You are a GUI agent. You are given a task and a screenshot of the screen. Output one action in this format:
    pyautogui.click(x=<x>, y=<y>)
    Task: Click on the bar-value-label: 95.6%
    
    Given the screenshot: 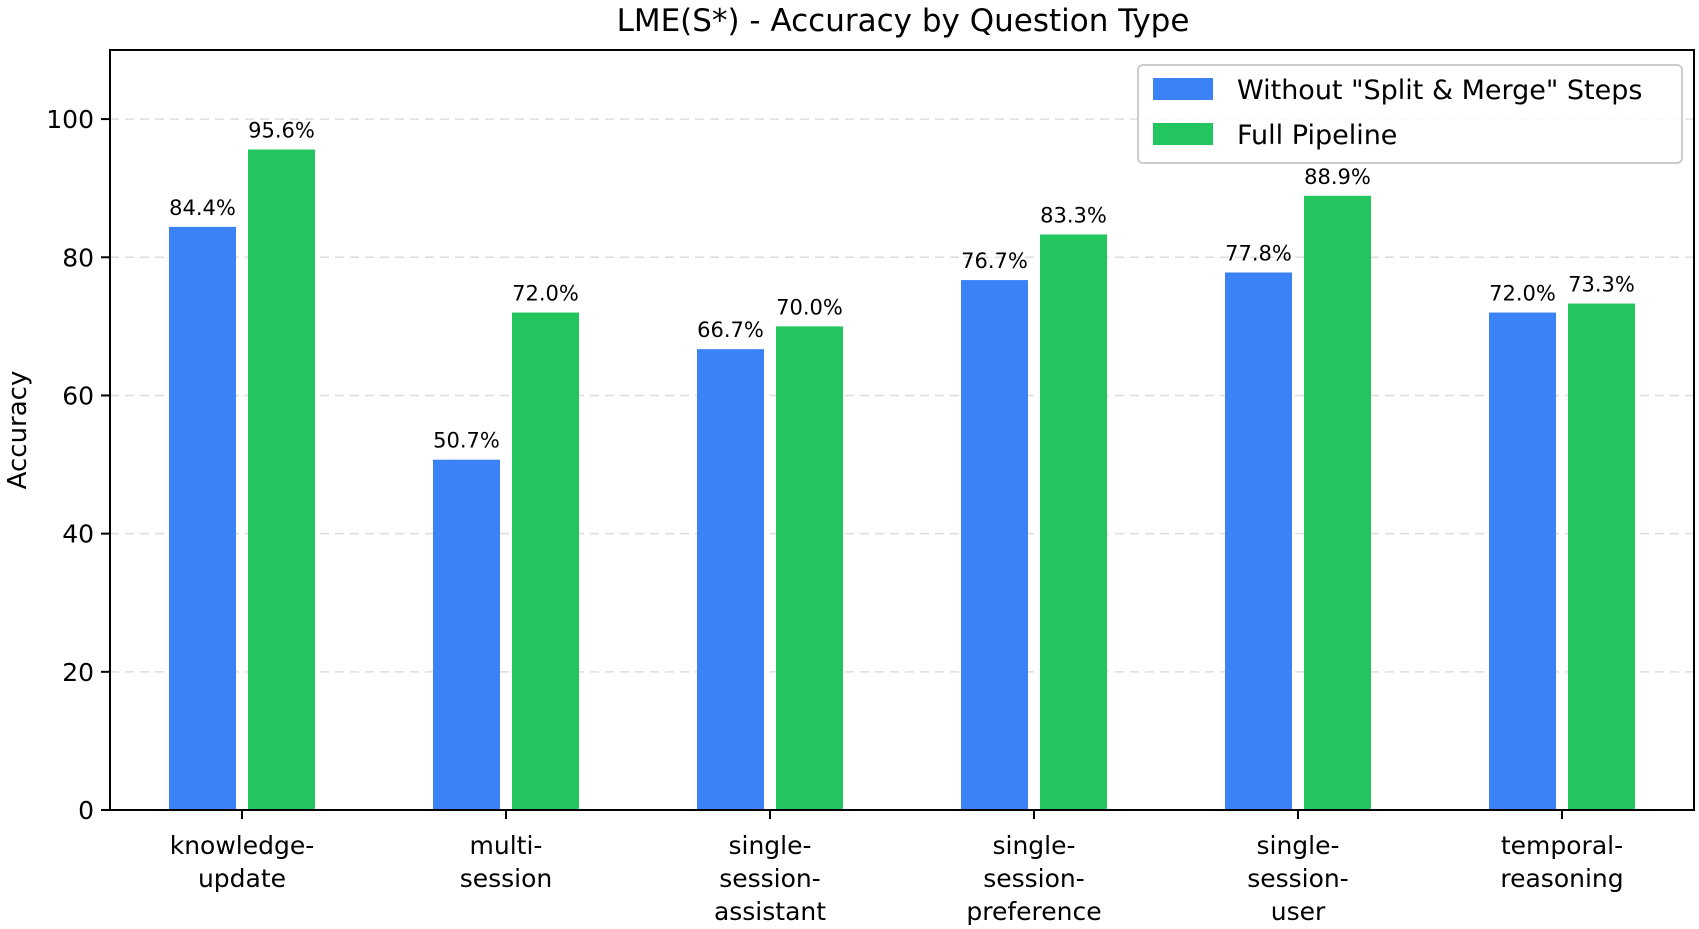 What is the action you would take?
    pyautogui.click(x=281, y=130)
    